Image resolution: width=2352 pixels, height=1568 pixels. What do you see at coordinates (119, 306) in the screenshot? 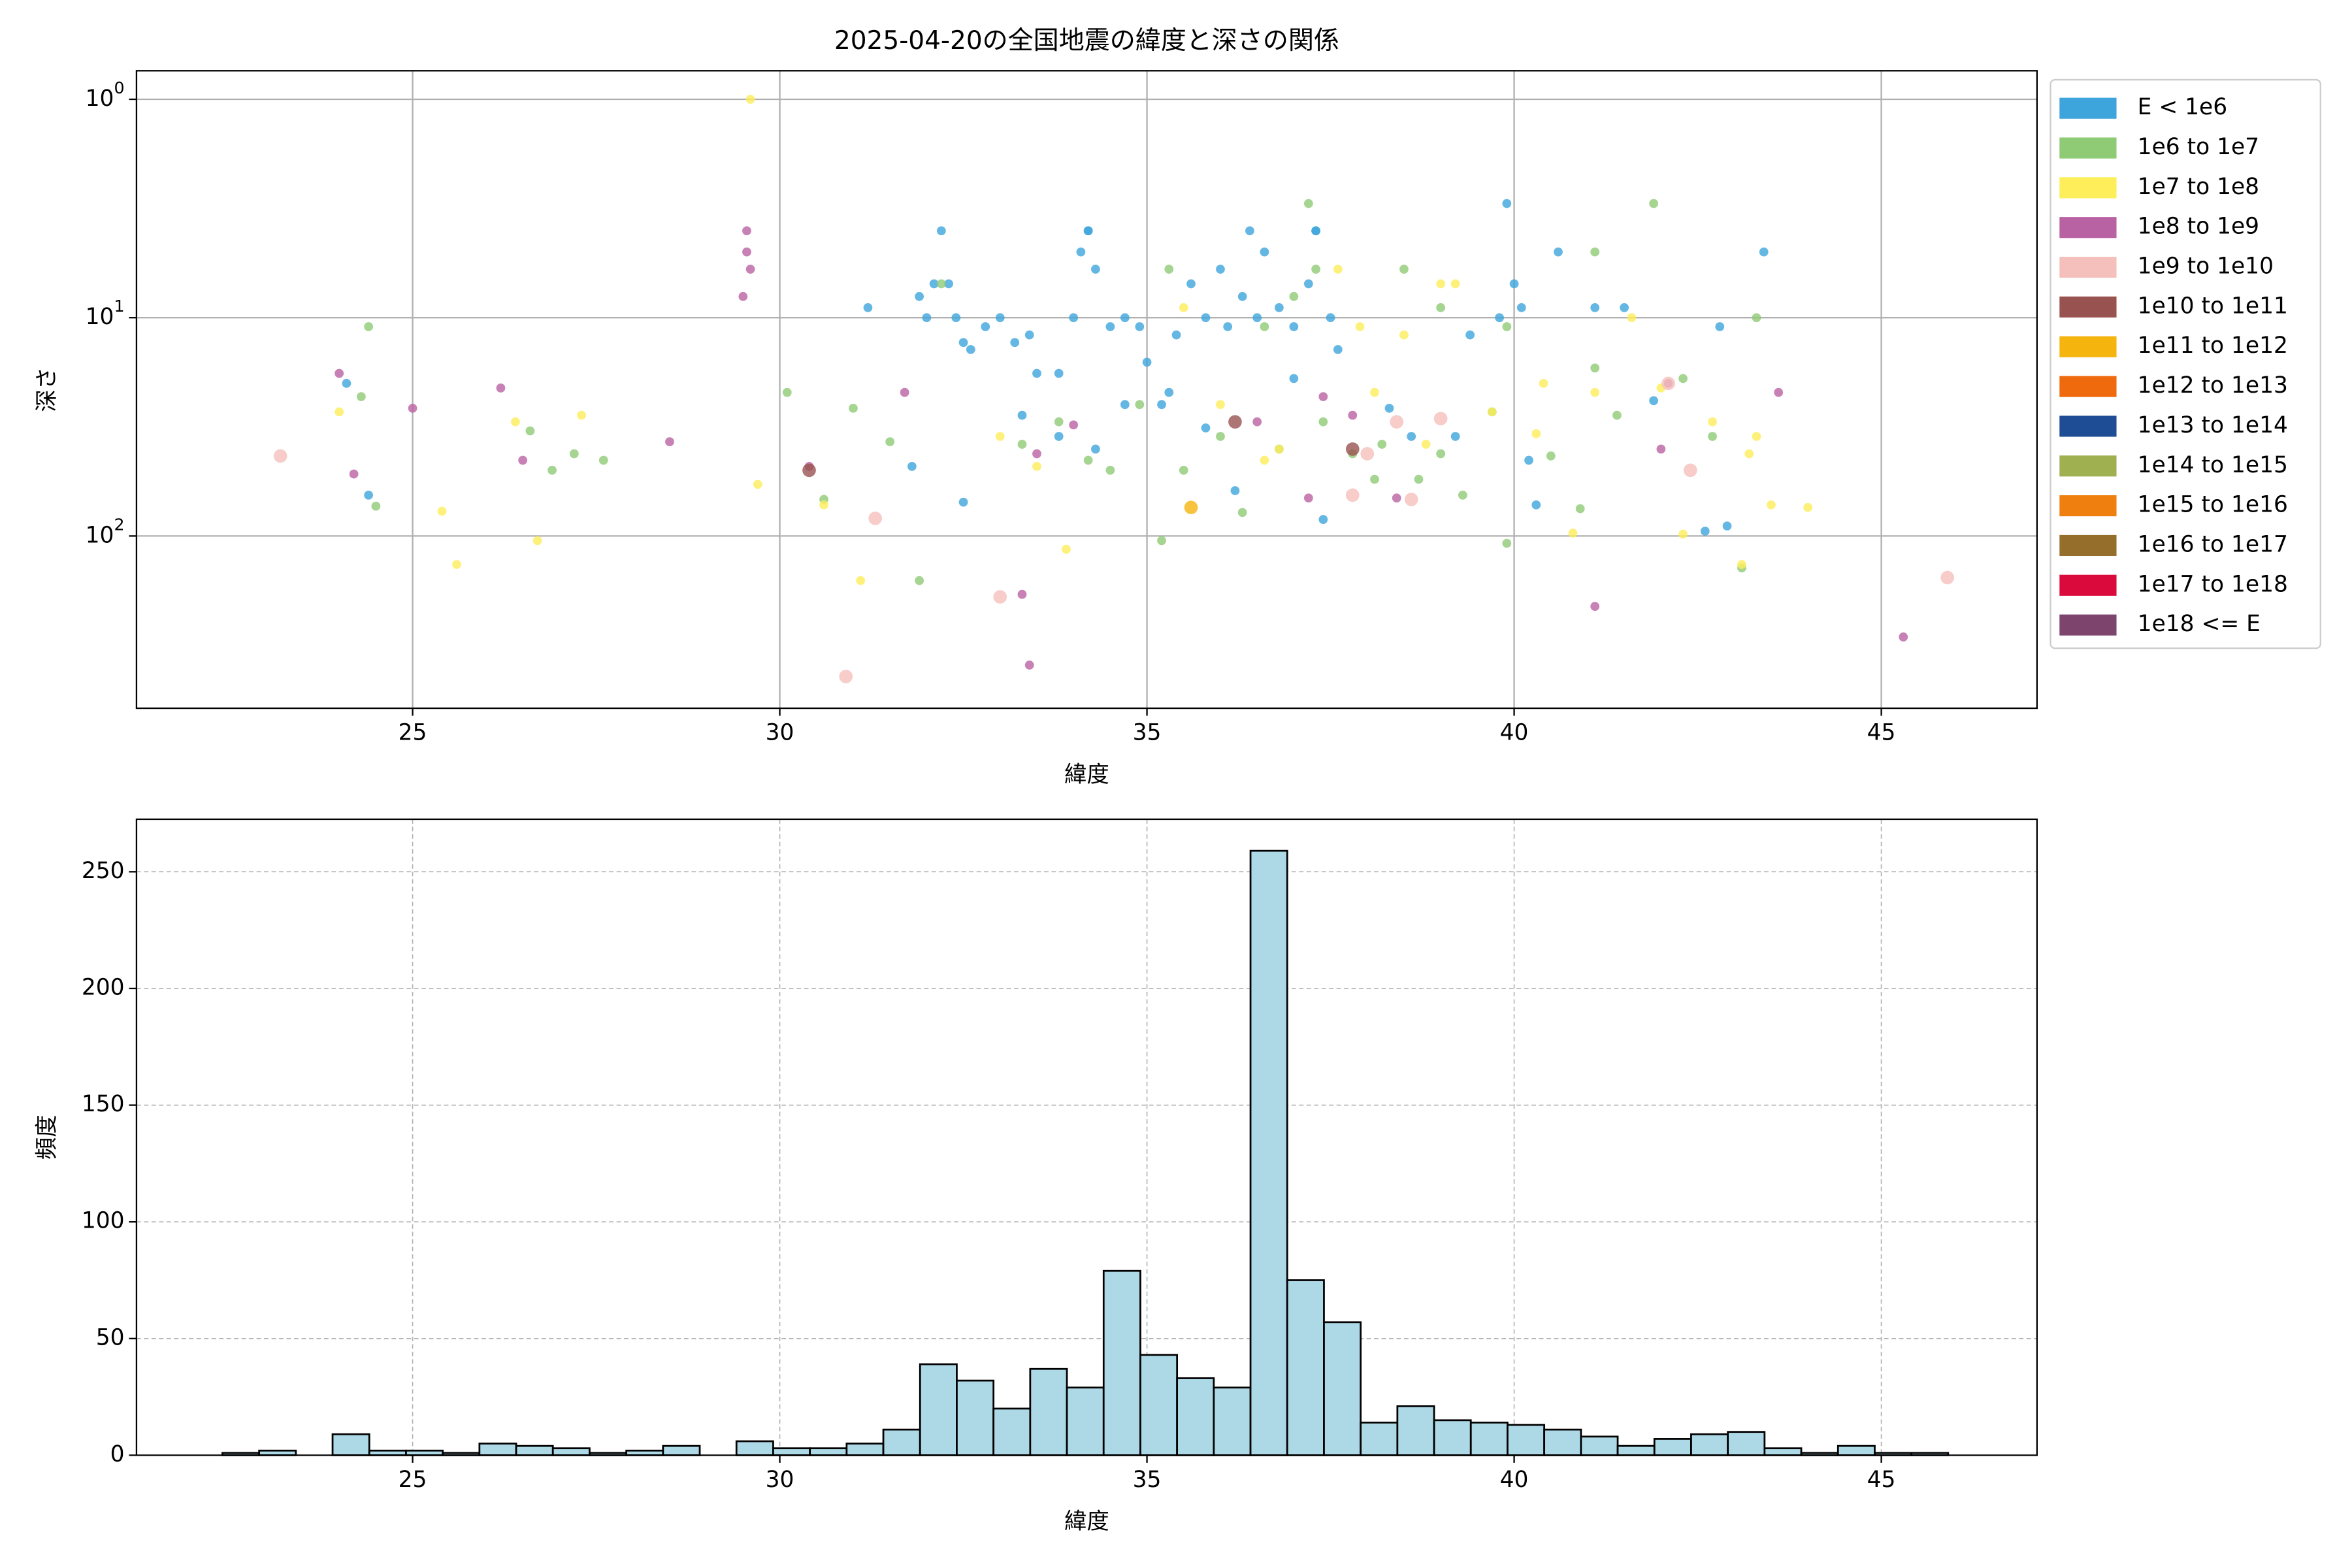
I see `y-tick-exponent: 1` at bounding box center [119, 306].